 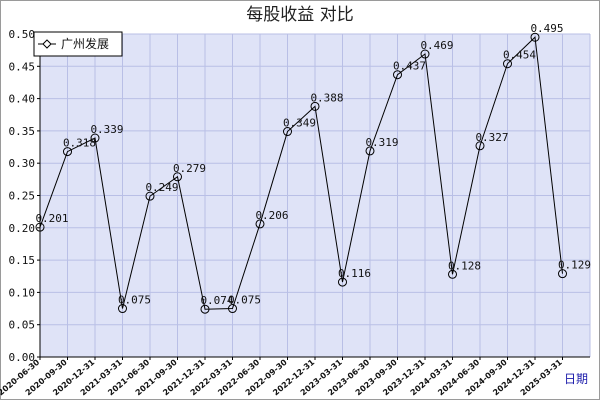 What do you see at coordinates (106, 129) in the screenshot?
I see `data-label: 0.339` at bounding box center [106, 129].